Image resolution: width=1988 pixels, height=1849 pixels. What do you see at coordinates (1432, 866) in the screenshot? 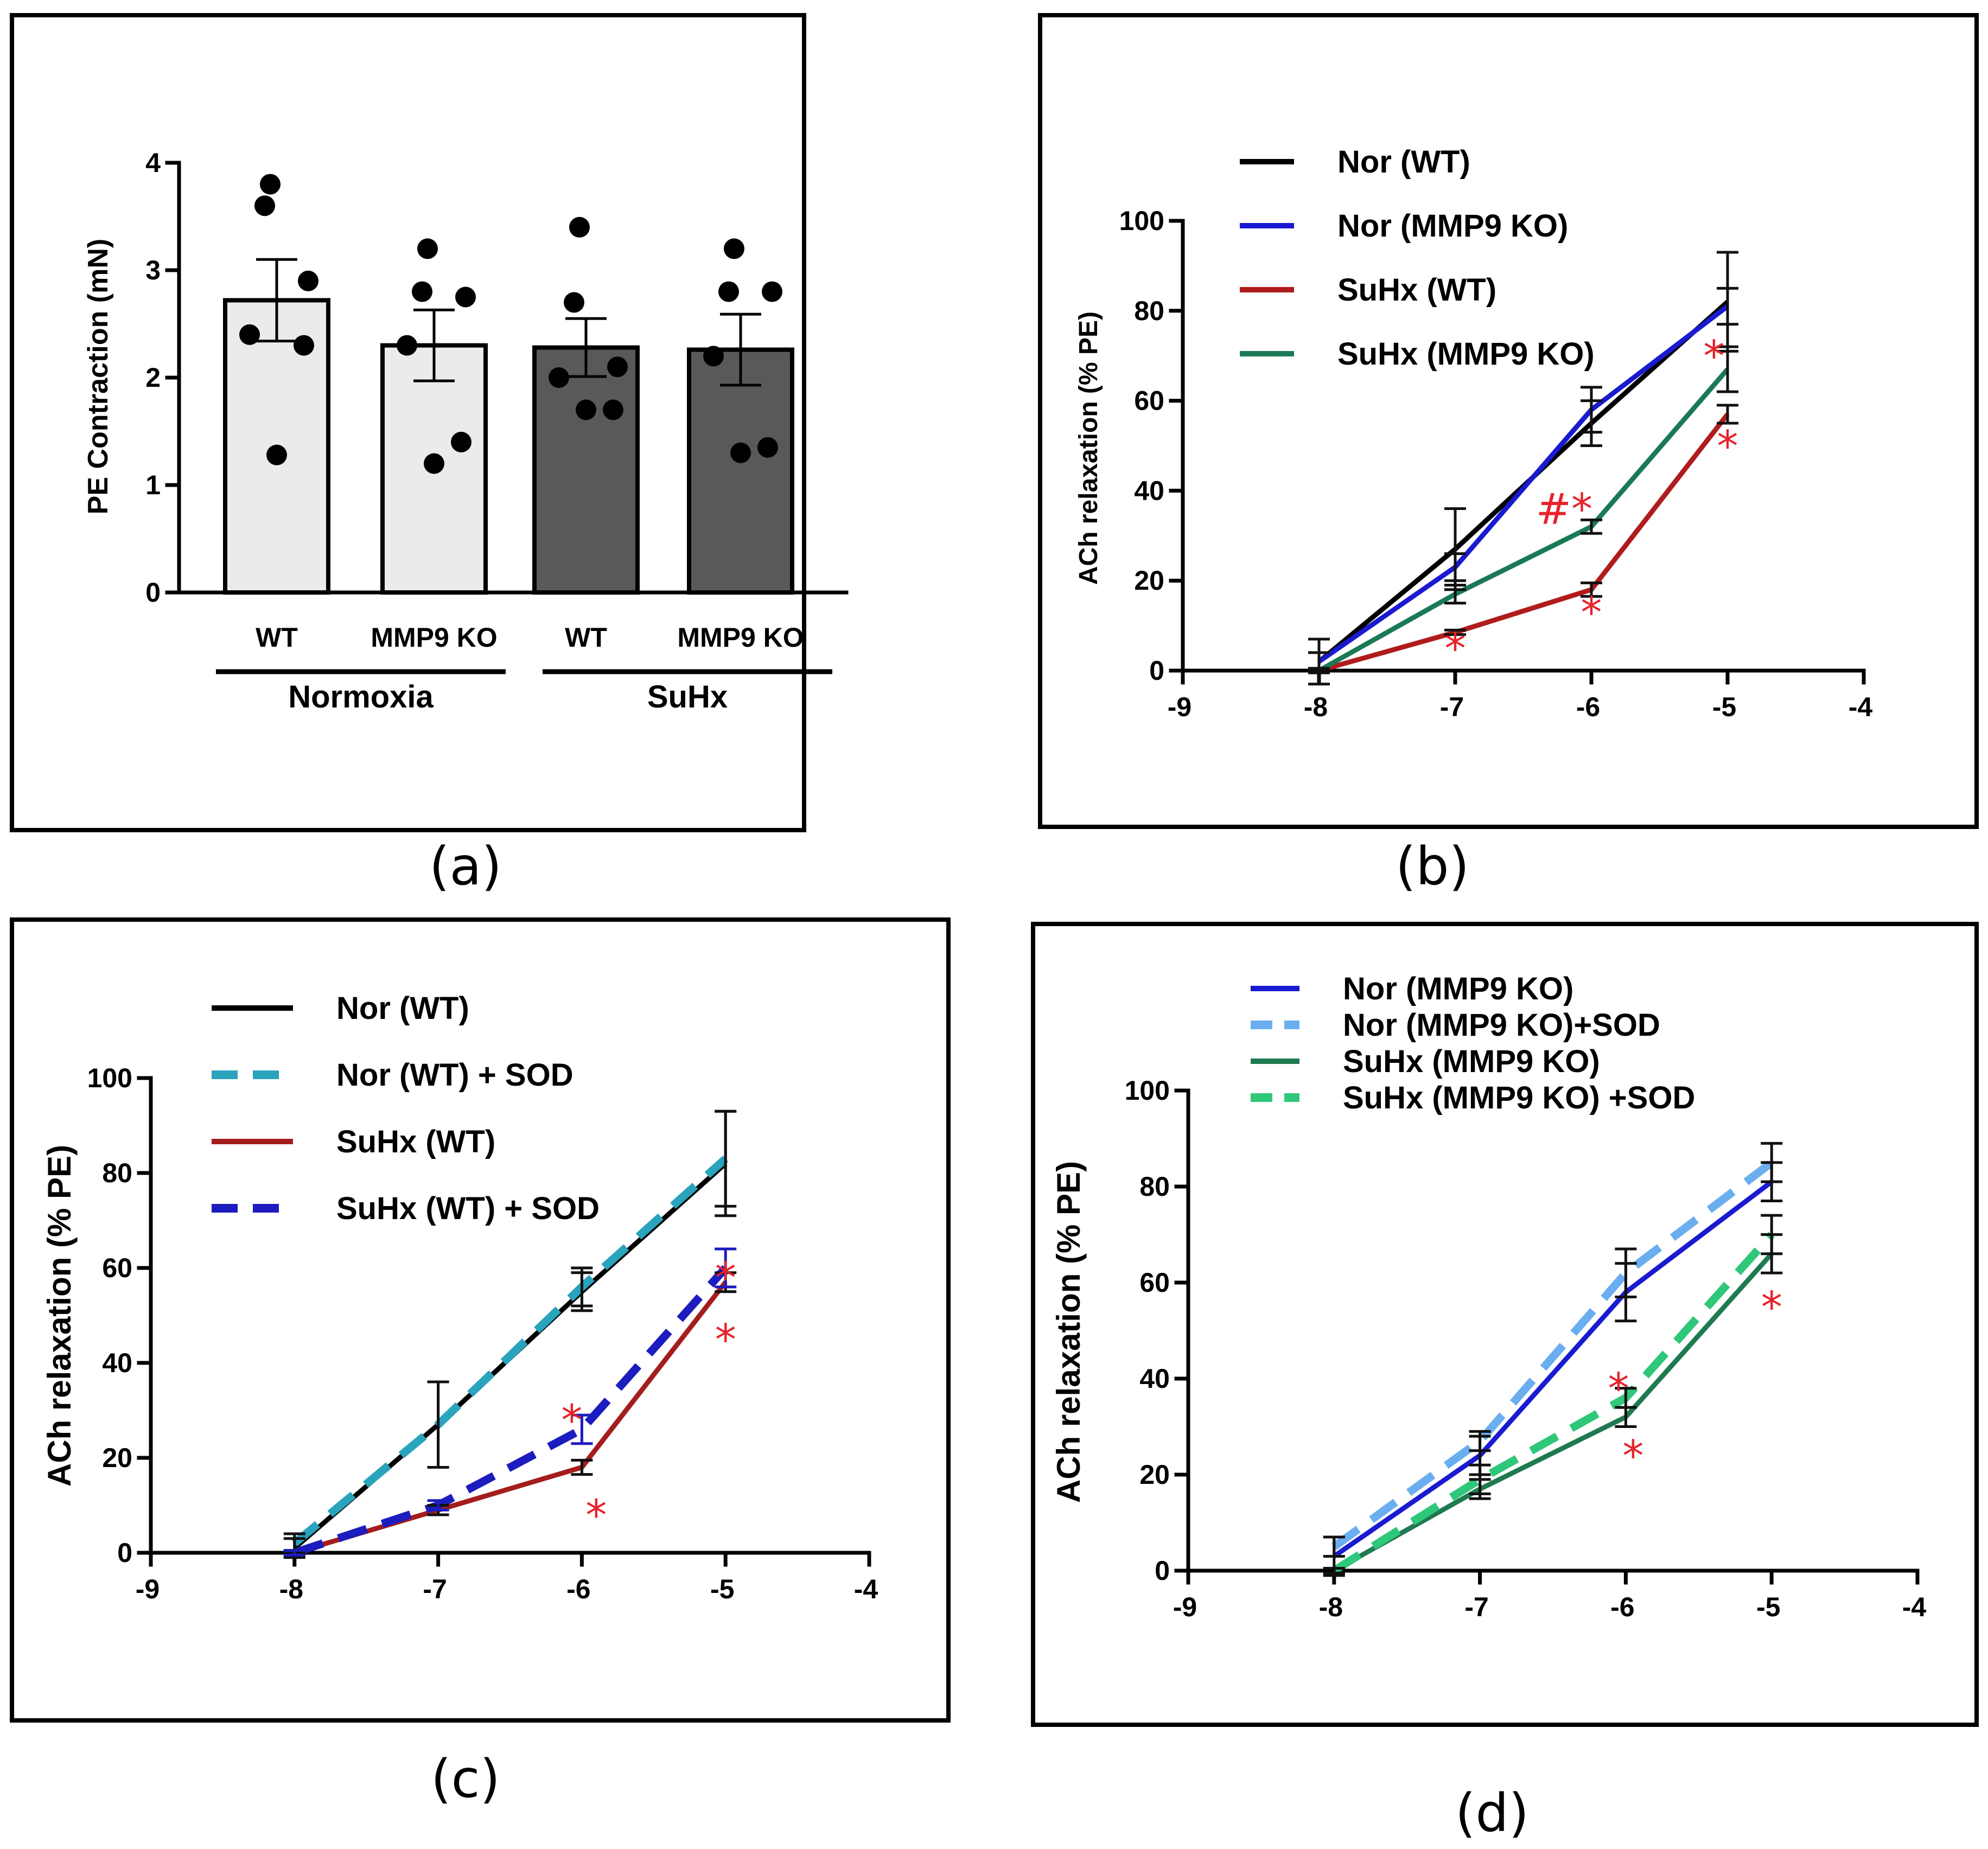
I see `panel-caption-b: (b)` at bounding box center [1432, 866].